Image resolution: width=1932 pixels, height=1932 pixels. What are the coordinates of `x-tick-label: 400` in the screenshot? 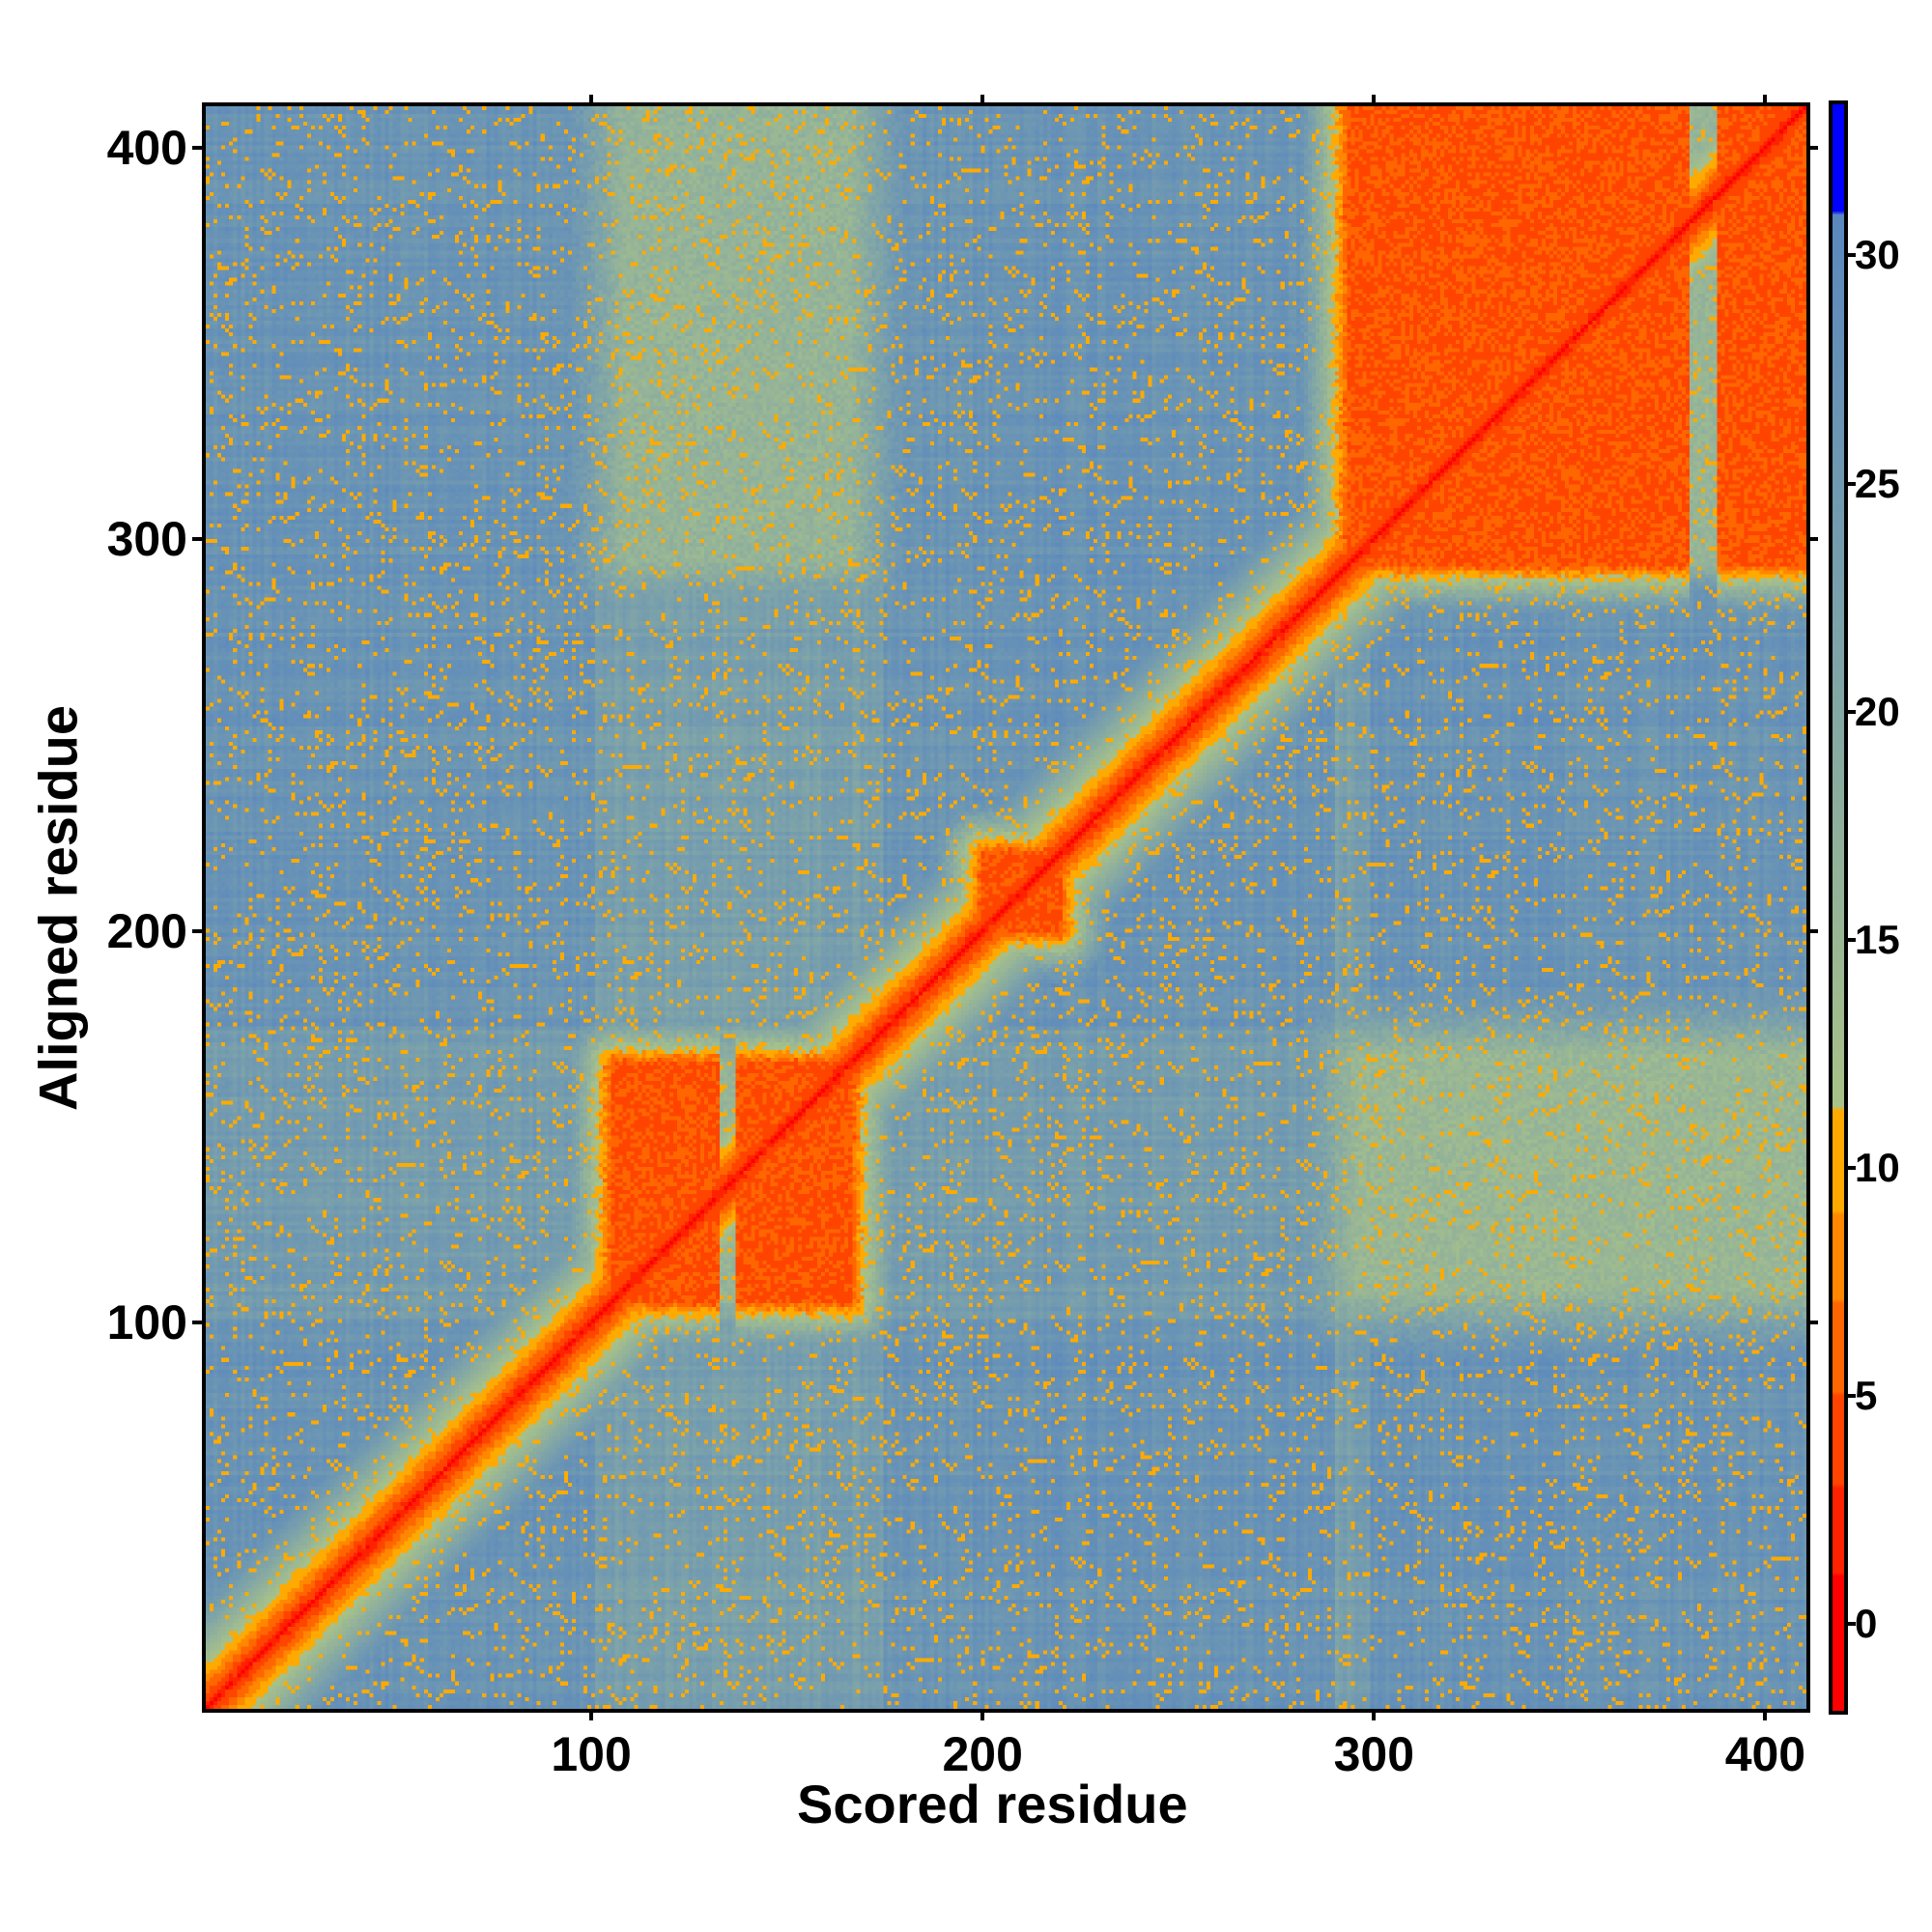 It's located at (1765, 1754).